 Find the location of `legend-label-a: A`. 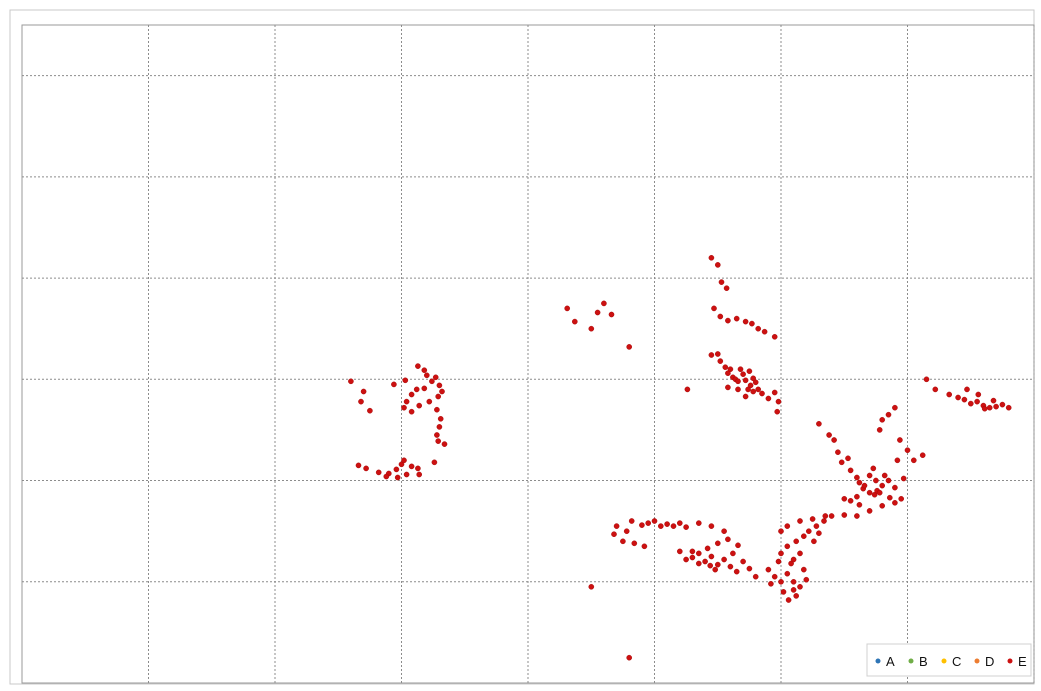

legend-label-a: A is located at coordinates (890, 661).